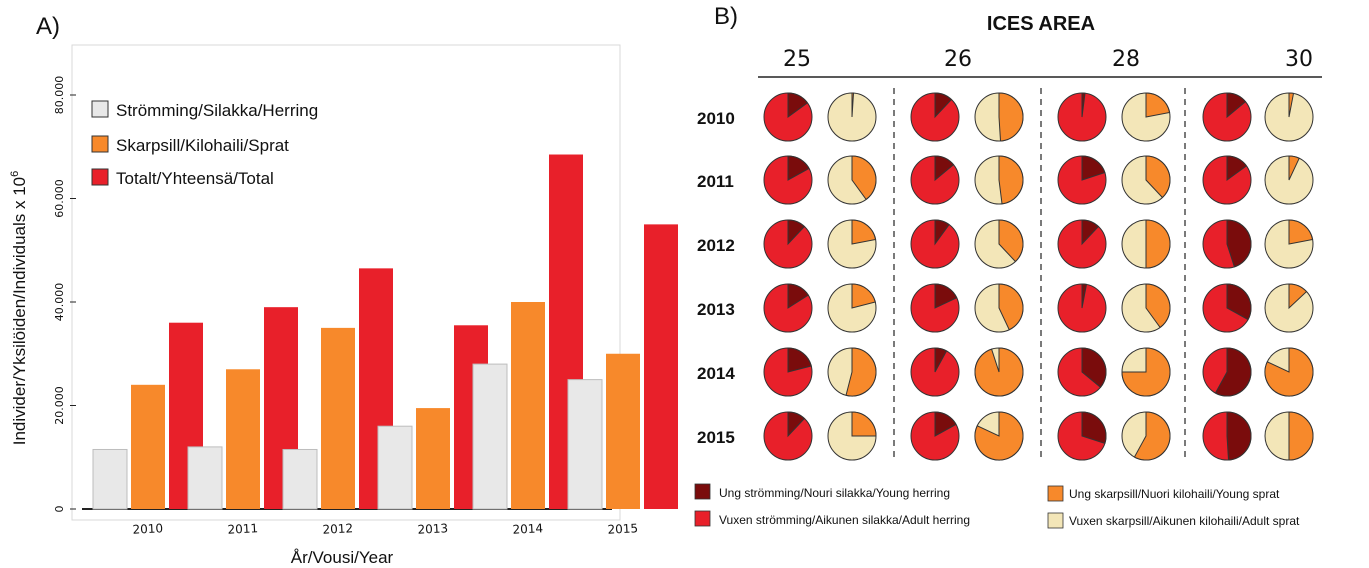 The image size is (1369, 568). Describe the element at coordinates (864, 178) in the screenshot. I see `pie-sprat-2011-area-25-young-slice` at that location.